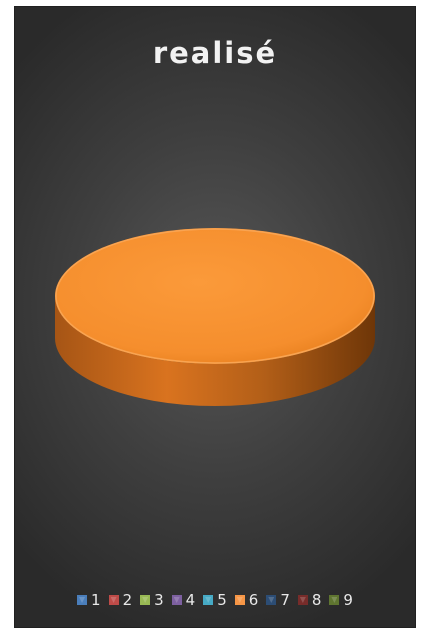  I want to click on legend-item-6: 6, so click(246, 600).